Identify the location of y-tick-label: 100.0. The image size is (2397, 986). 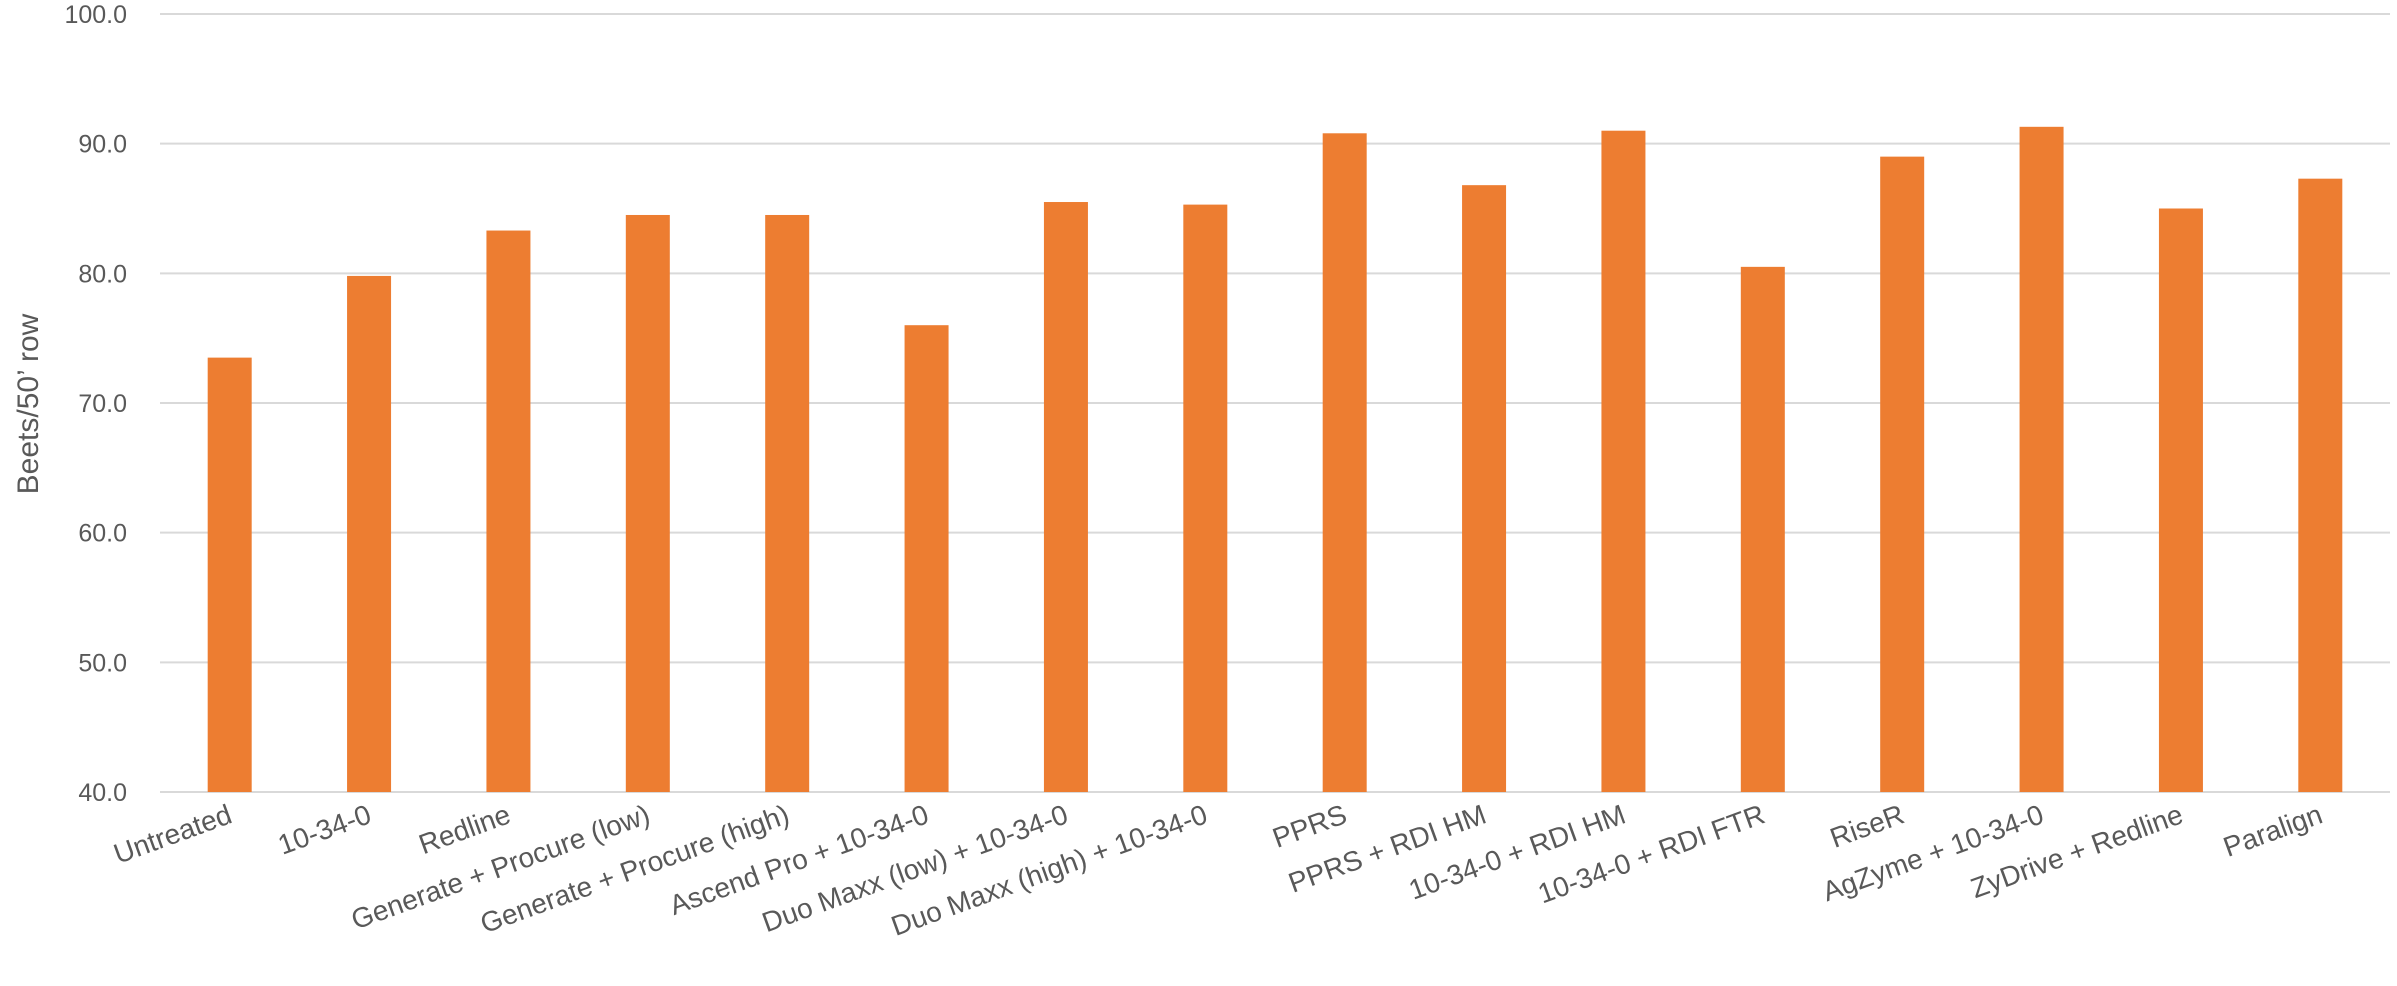
(95, 15).